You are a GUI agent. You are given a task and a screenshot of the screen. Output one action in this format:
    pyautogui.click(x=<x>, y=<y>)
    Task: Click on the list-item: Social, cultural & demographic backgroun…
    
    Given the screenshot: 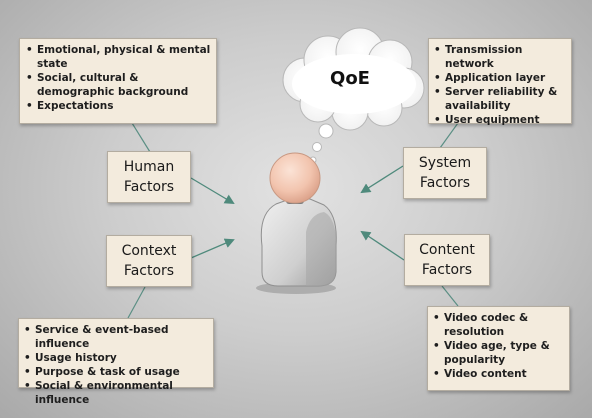 What is the action you would take?
    pyautogui.click(x=117, y=85)
    